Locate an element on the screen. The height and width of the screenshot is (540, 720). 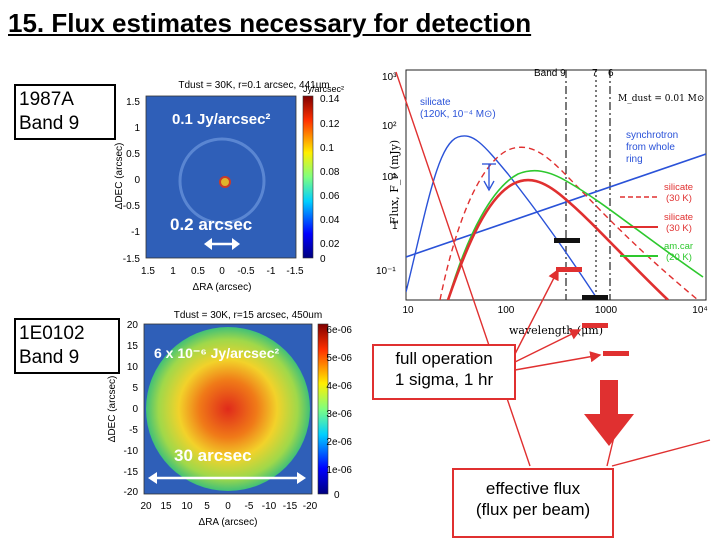
legend-silicate-dashed-sub: (30 K) is located at coordinates (679, 198).